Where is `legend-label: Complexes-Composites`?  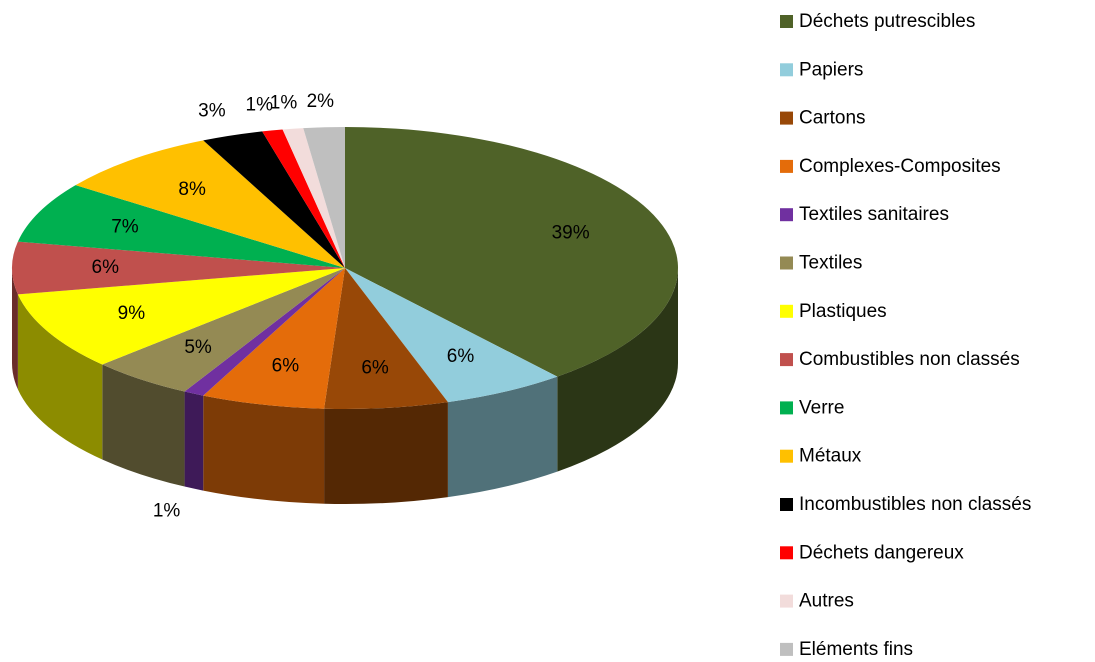
legend-label: Complexes-Composites is located at coordinates (900, 166).